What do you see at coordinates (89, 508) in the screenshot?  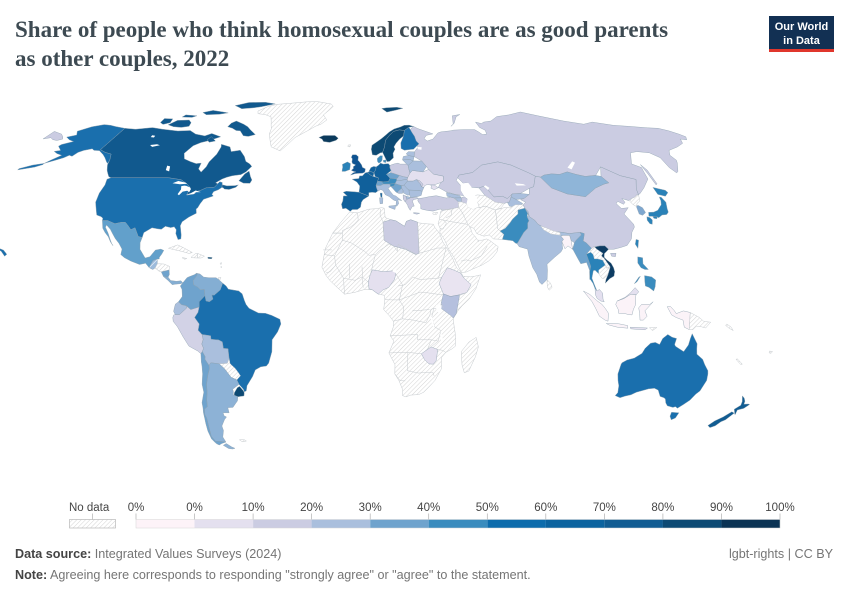 I see `svg-text: No data` at bounding box center [89, 508].